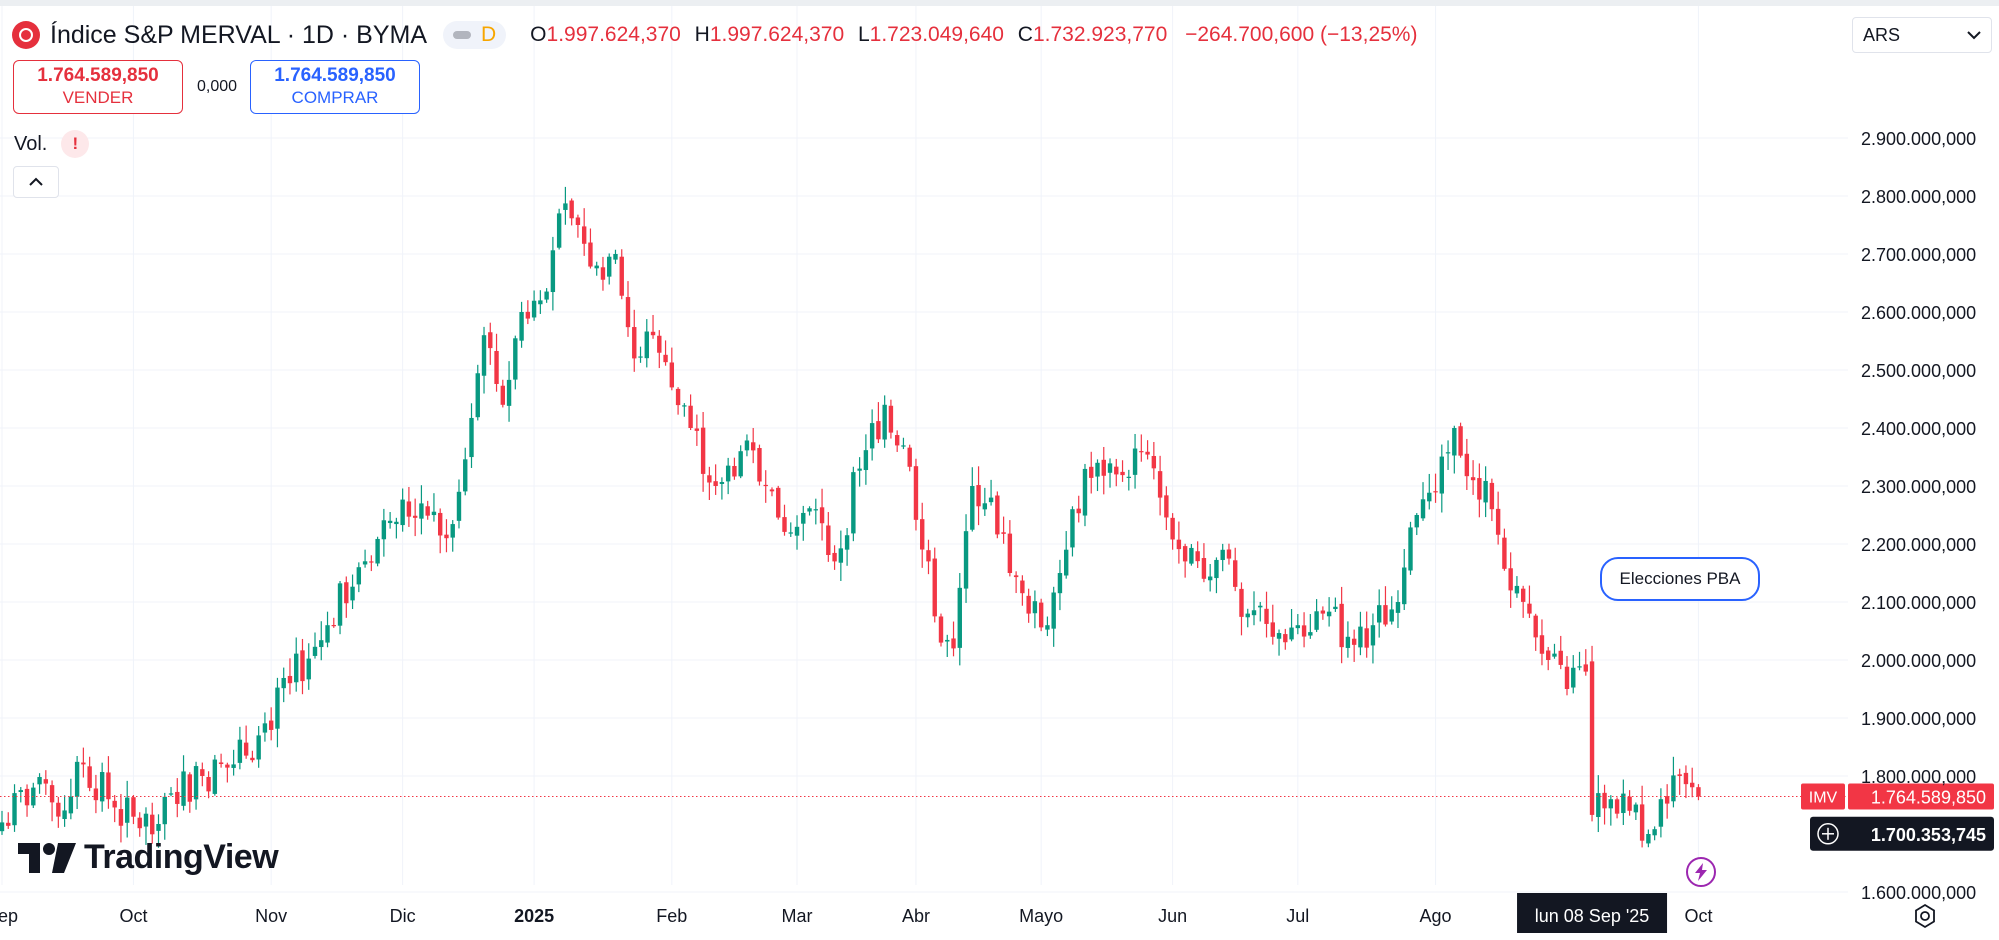  I want to click on time-tick-label: Mayo, so click(1041, 916).